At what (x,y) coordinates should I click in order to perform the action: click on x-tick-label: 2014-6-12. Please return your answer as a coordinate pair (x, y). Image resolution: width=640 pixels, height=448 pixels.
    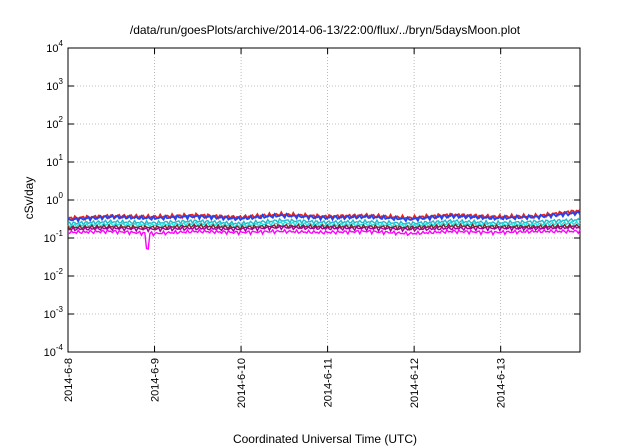
    Looking at the image, I should click on (415, 383).